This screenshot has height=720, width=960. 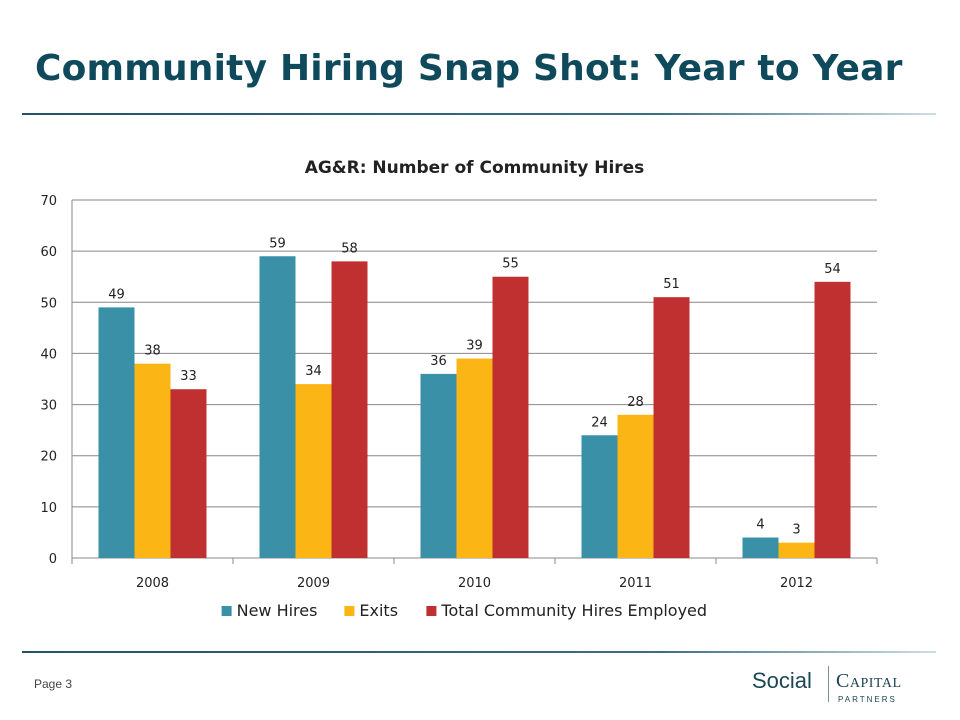 I want to click on x-tick-label: 2011, so click(x=635, y=583).